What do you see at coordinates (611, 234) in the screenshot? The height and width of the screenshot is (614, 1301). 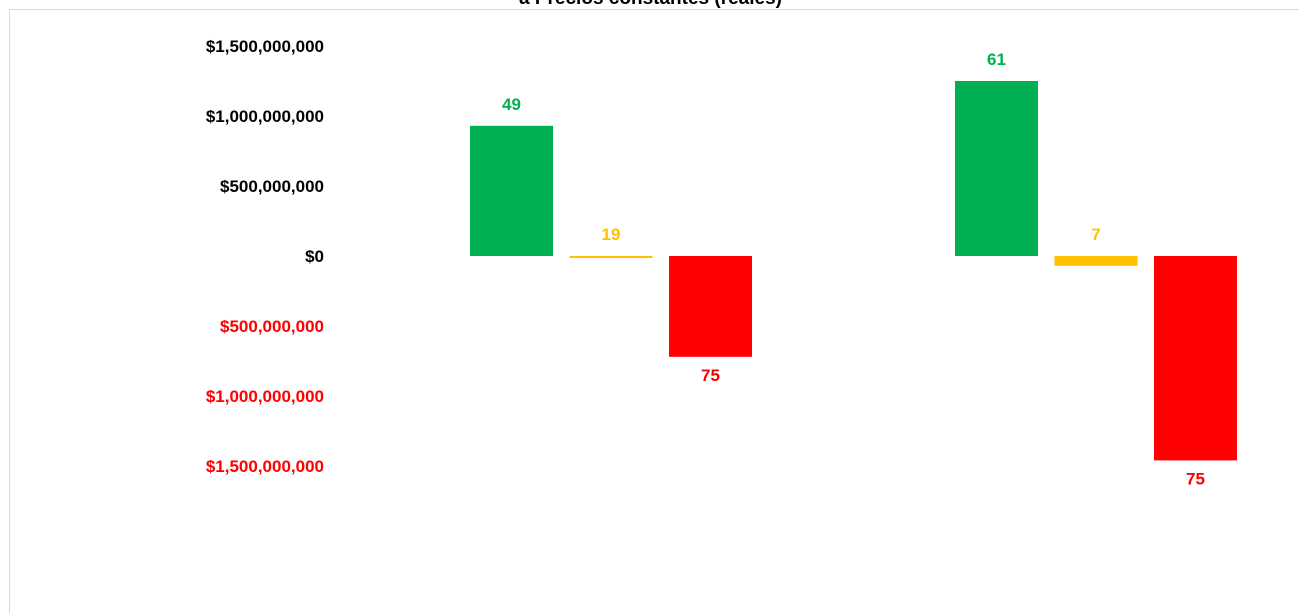 I see `bar-data-label: 19` at bounding box center [611, 234].